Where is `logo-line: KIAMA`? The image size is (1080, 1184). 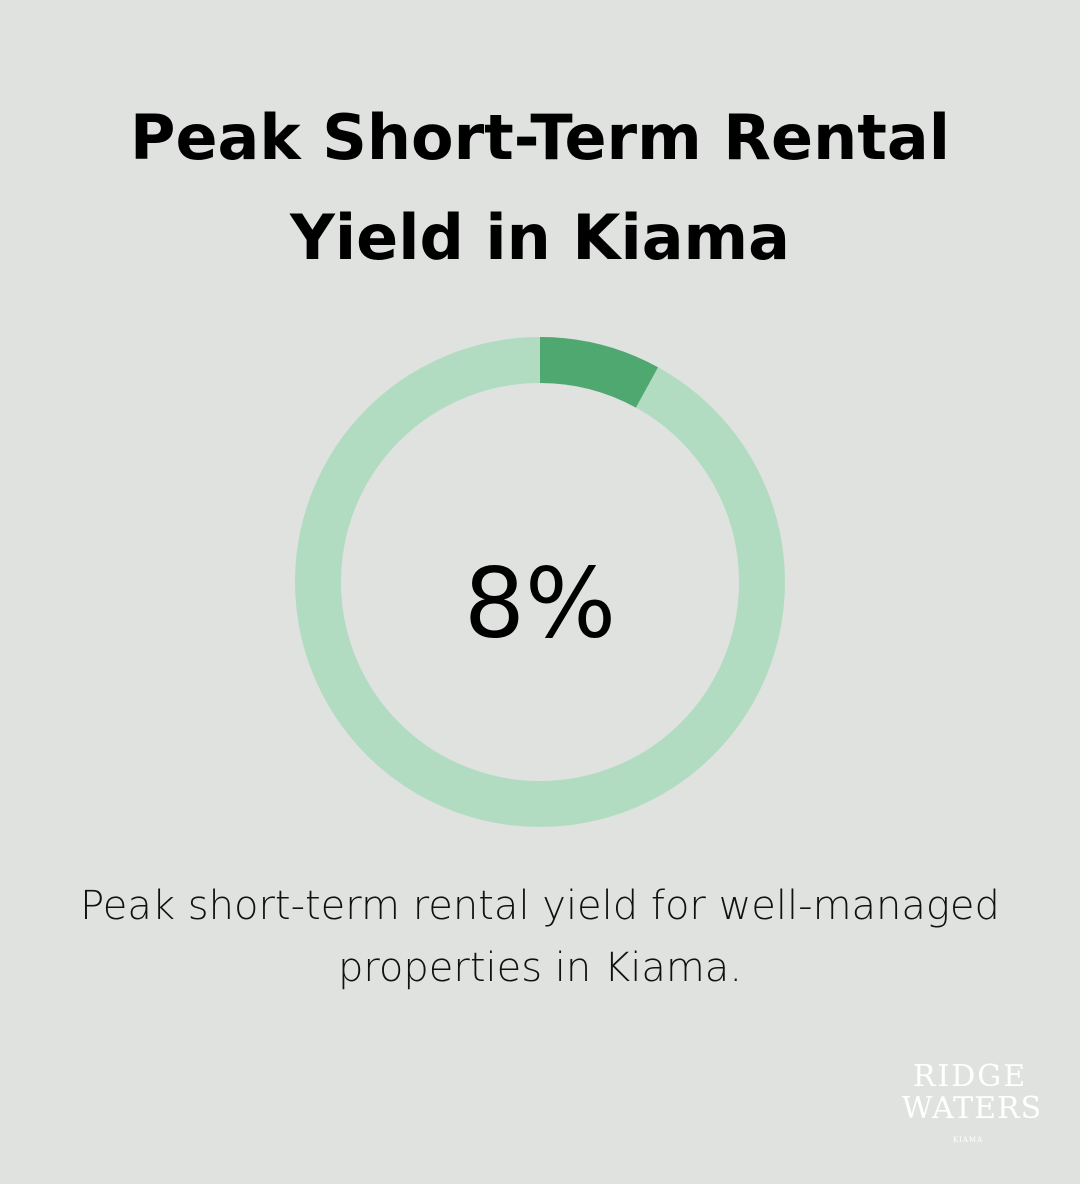
logo-line: KIAMA is located at coordinates (968, 1140).